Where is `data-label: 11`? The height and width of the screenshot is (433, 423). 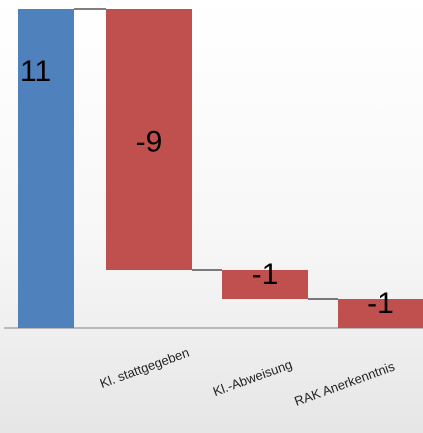 data-label: 11 is located at coordinates (35, 71).